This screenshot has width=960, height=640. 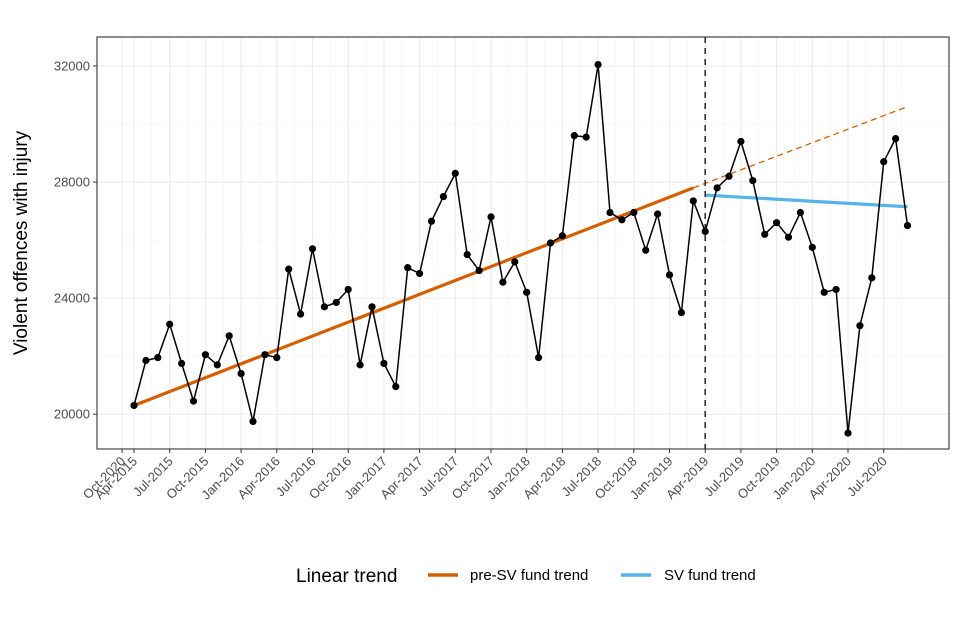 What do you see at coordinates (346, 576) in the screenshot?
I see `legend-title: Linear trend` at bounding box center [346, 576].